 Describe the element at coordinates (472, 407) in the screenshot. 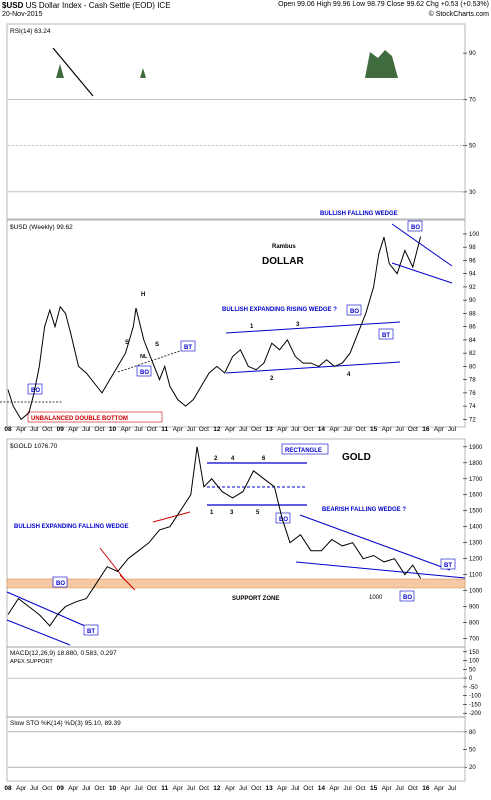

I see `y-tick-label: 74` at that location.